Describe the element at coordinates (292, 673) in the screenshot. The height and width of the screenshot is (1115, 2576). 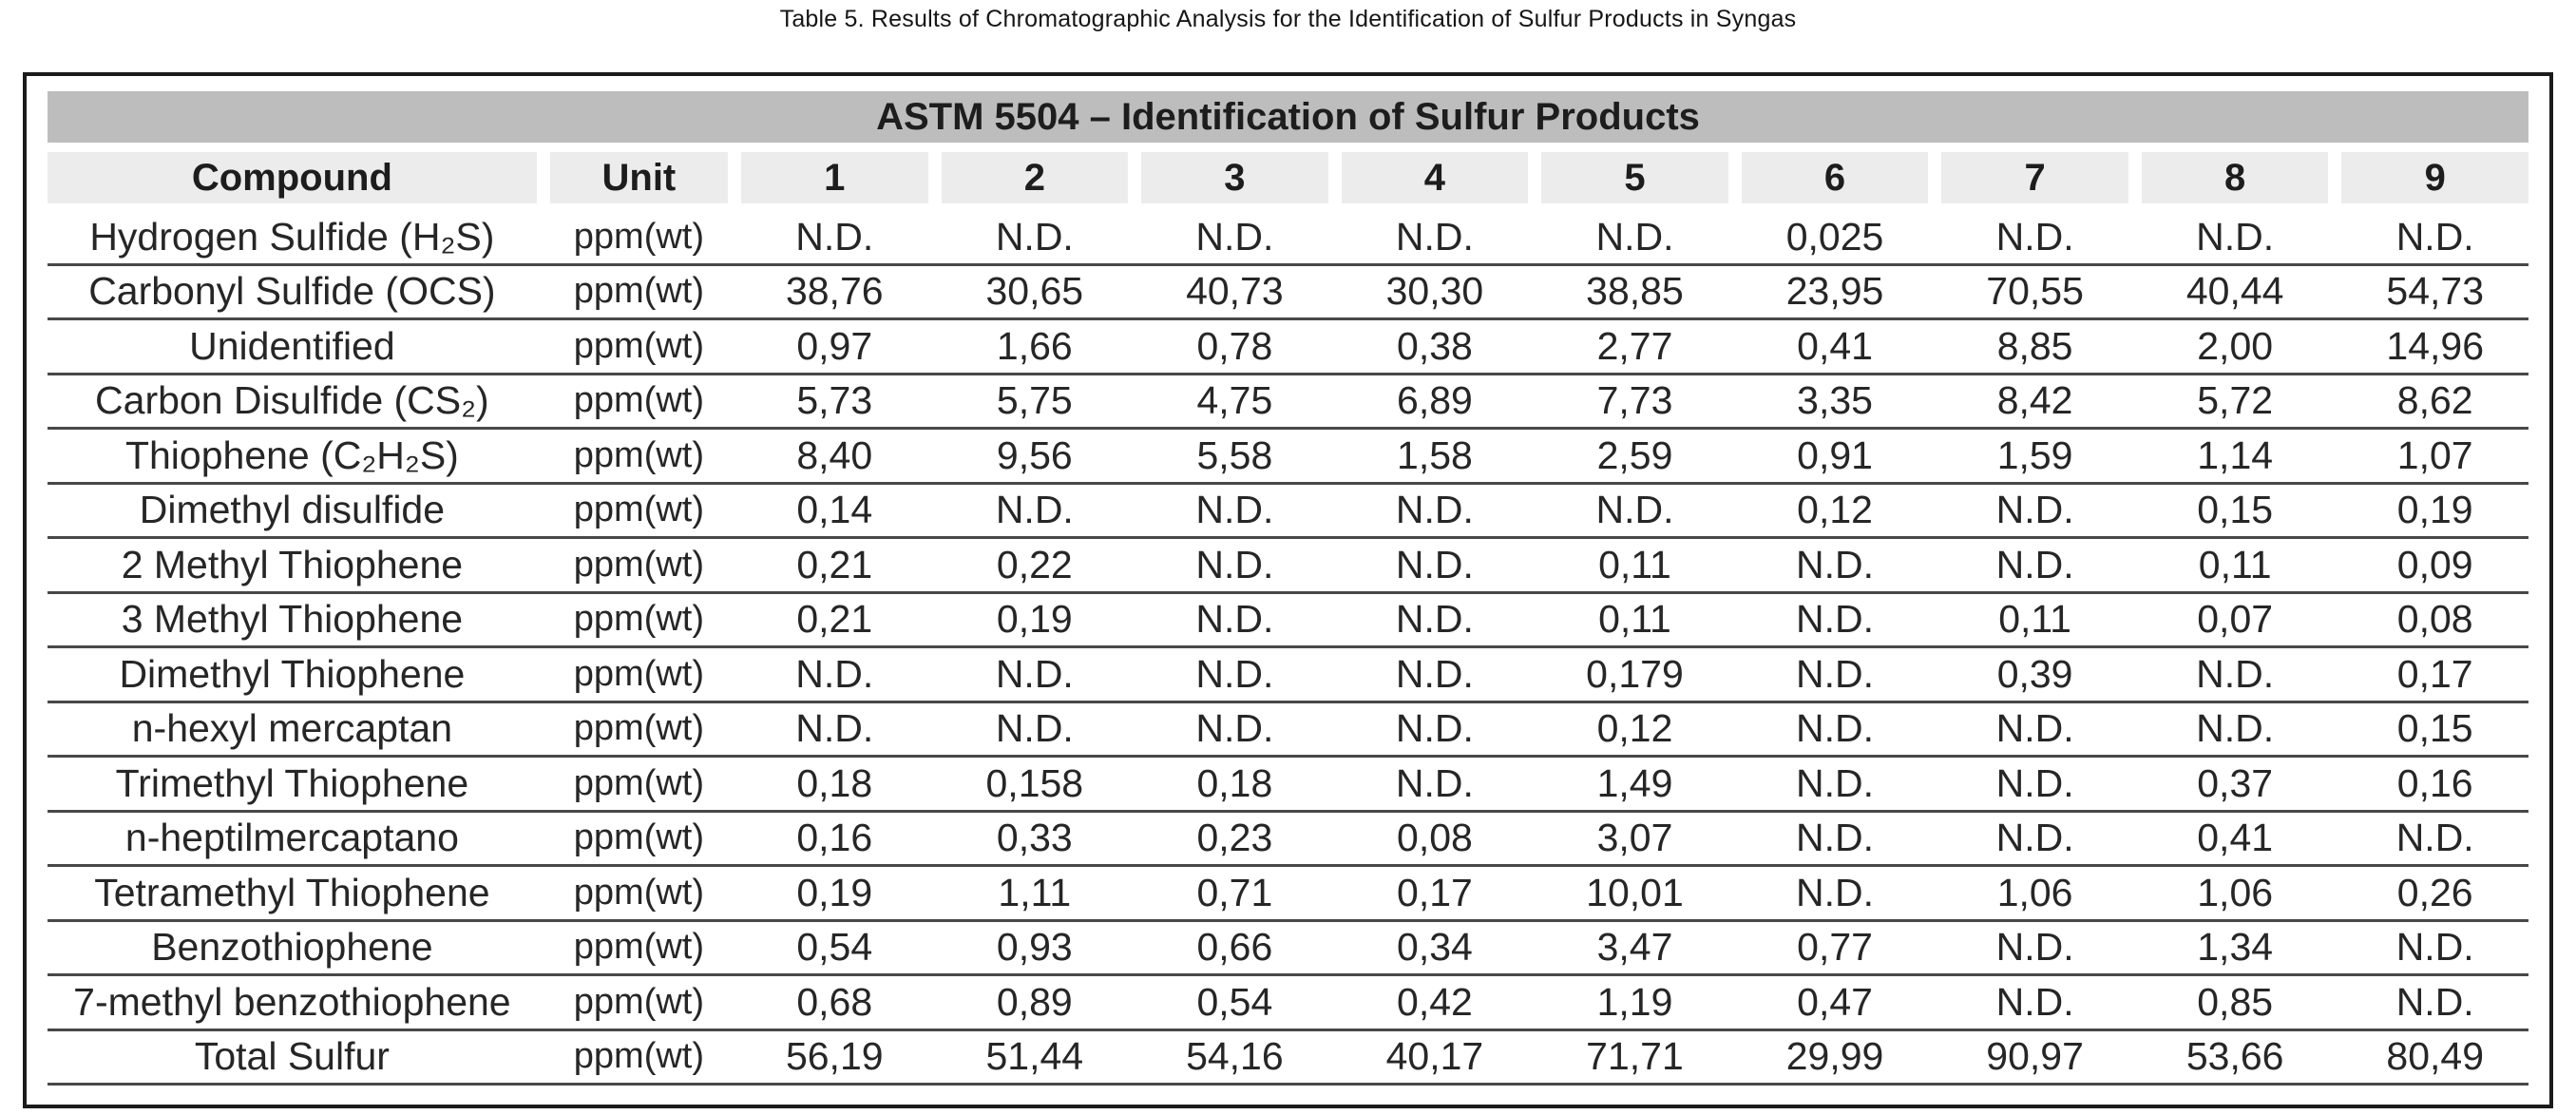
I see `compound-cell: Dimethyl Thiophene` at that location.